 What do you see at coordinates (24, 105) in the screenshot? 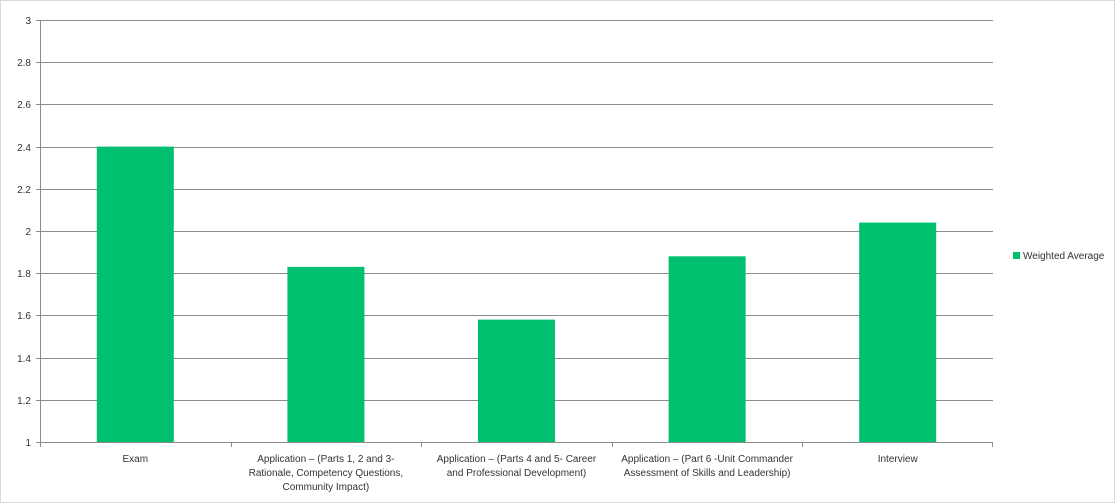
I see `y-tick-label: 2.6` at bounding box center [24, 105].